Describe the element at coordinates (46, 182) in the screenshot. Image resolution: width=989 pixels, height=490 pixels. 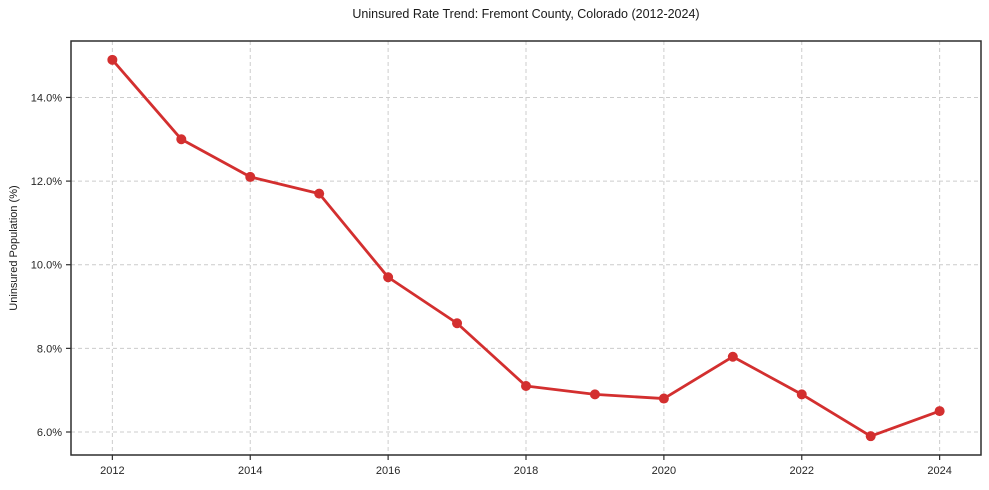
I see `y-tick-label: 12.0%` at that location.